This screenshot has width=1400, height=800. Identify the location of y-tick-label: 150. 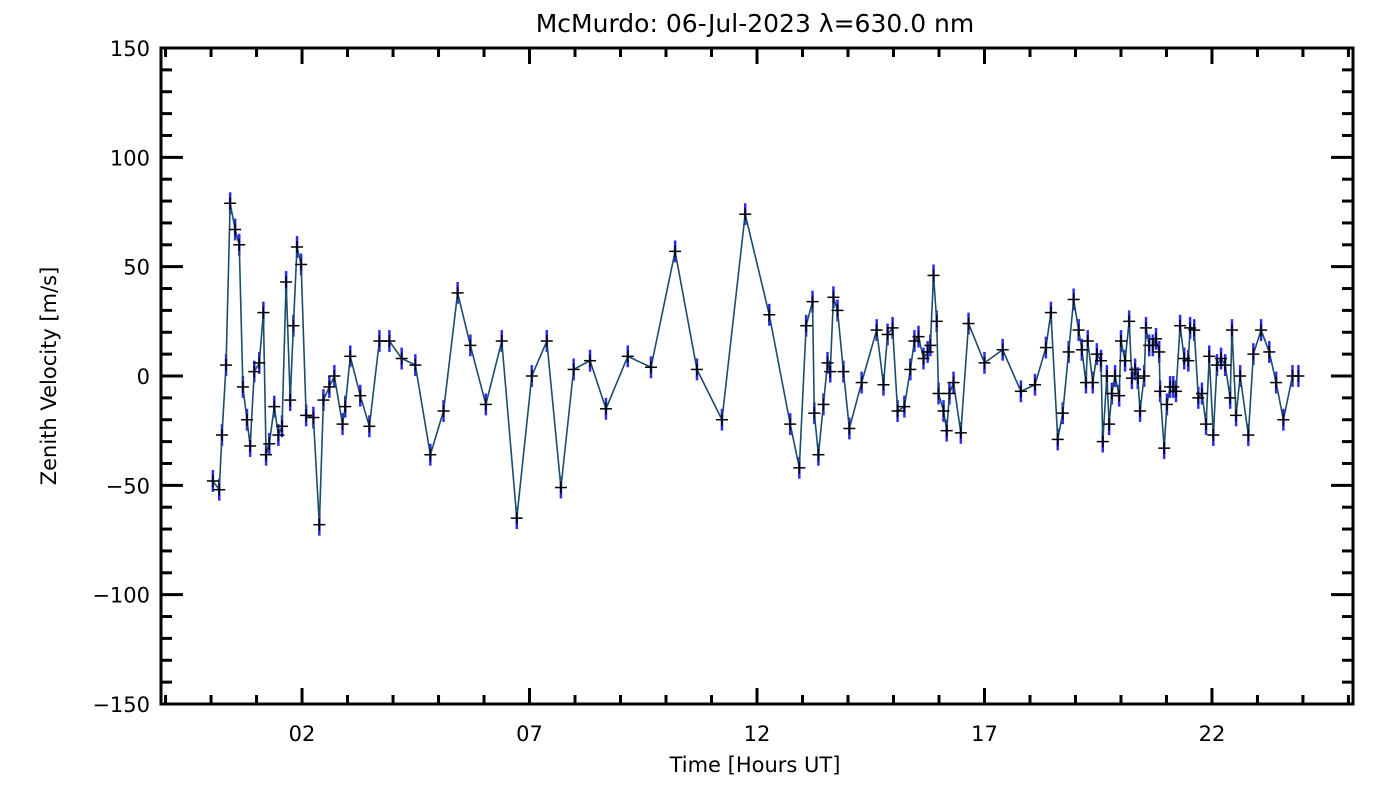
(130, 49).